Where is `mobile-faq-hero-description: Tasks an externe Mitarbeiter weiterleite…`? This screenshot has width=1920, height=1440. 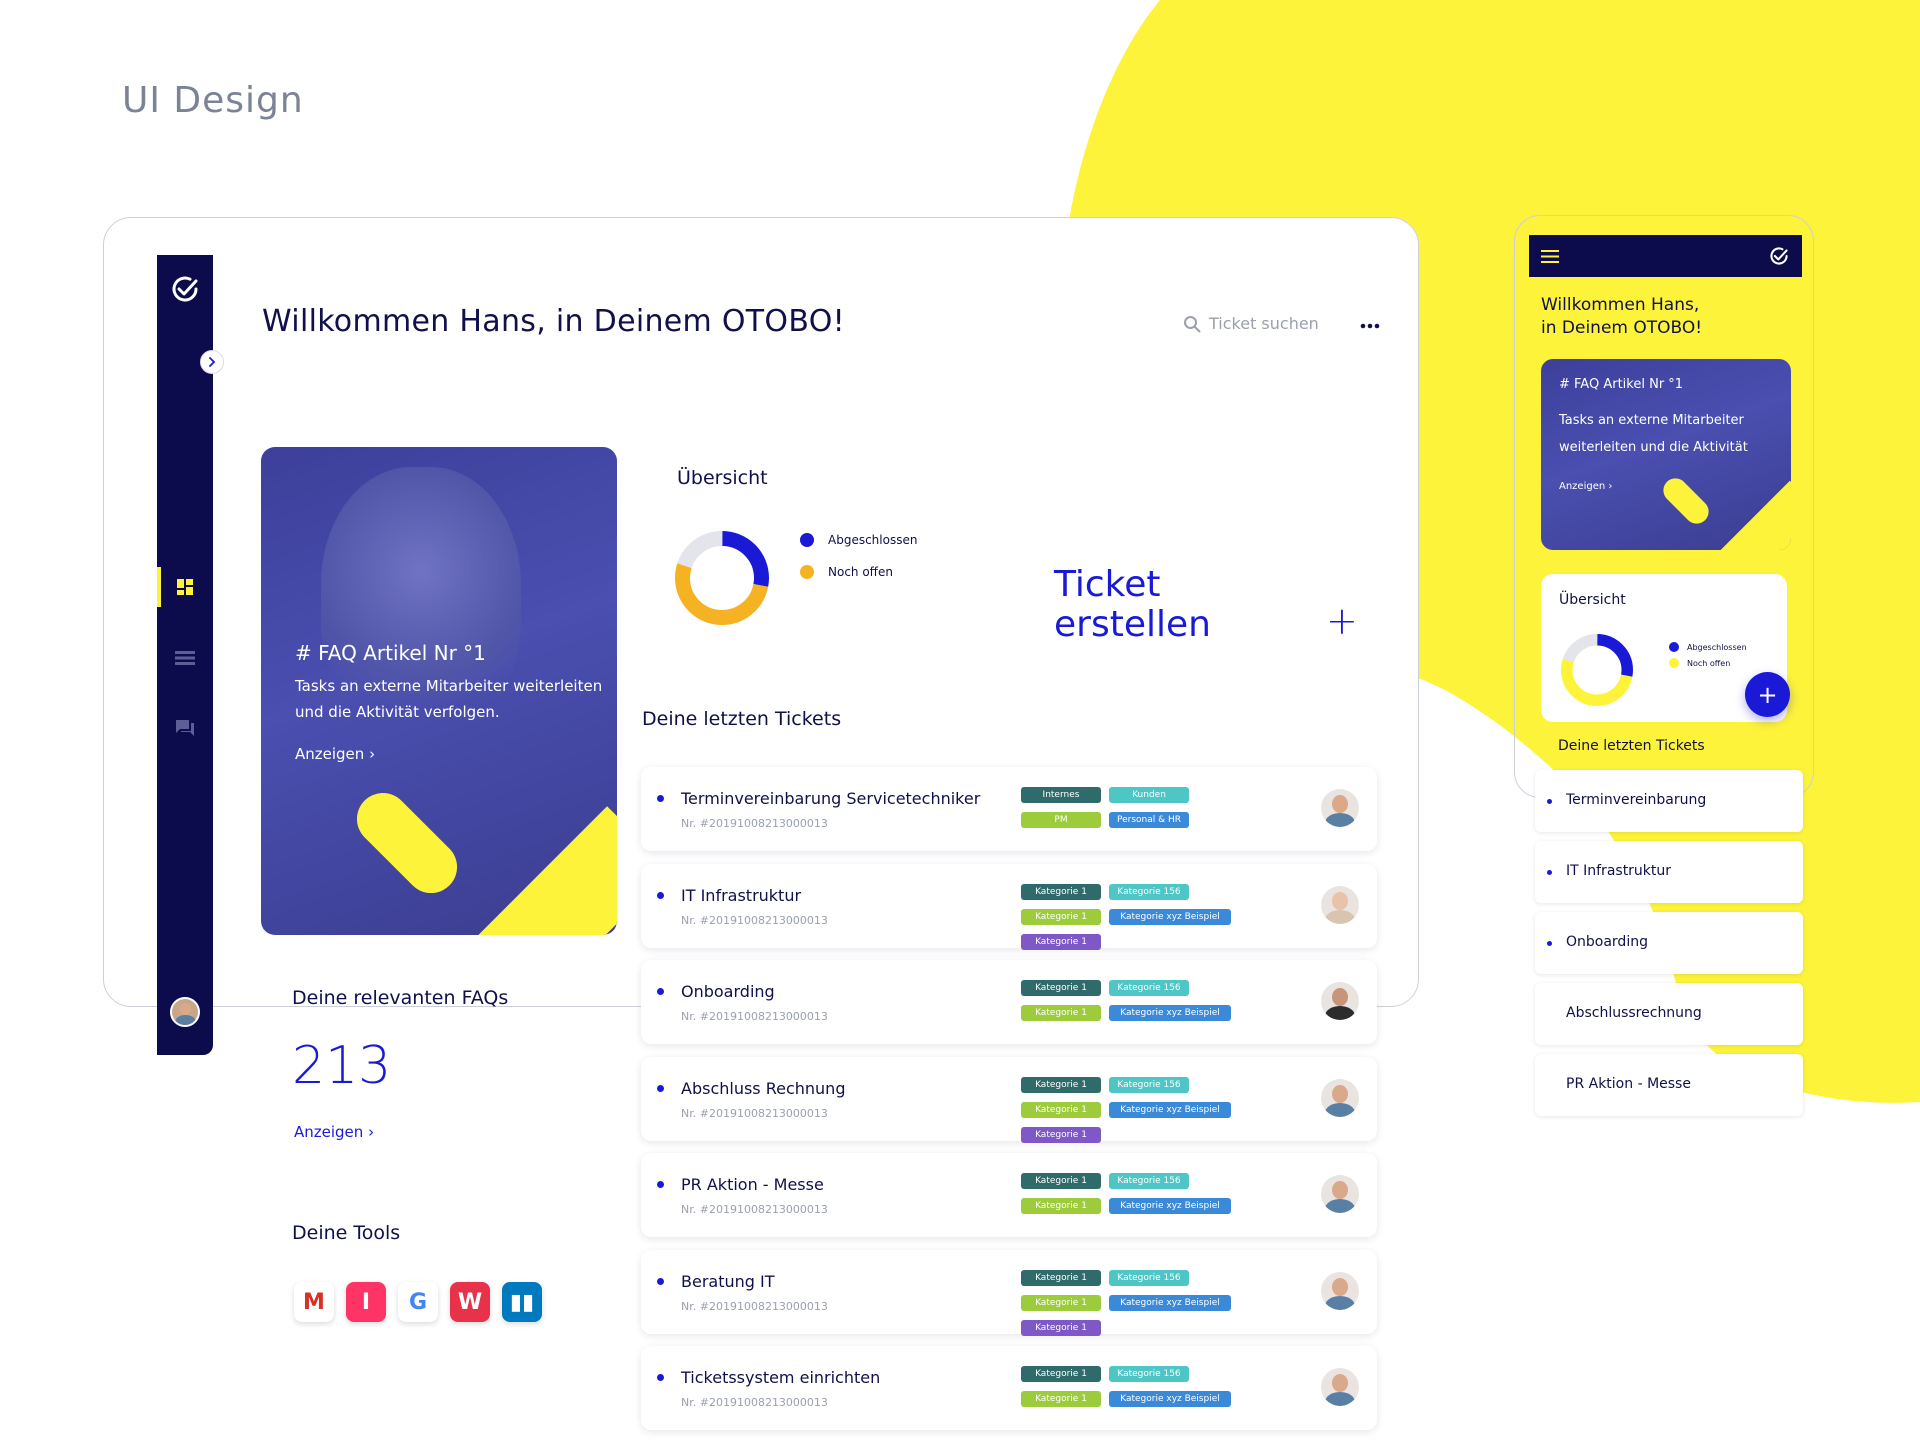 mobile-faq-hero-description: Tasks an externe Mitarbeiter weiterleite… is located at coordinates (1653, 434).